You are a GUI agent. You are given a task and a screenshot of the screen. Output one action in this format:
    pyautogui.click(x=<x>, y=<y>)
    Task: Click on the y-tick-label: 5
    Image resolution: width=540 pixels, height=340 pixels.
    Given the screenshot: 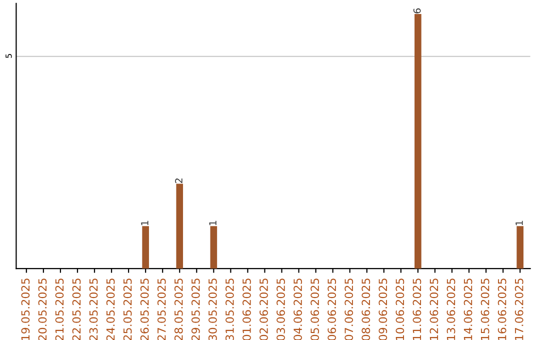 What is the action you would take?
    pyautogui.click(x=9, y=56)
    